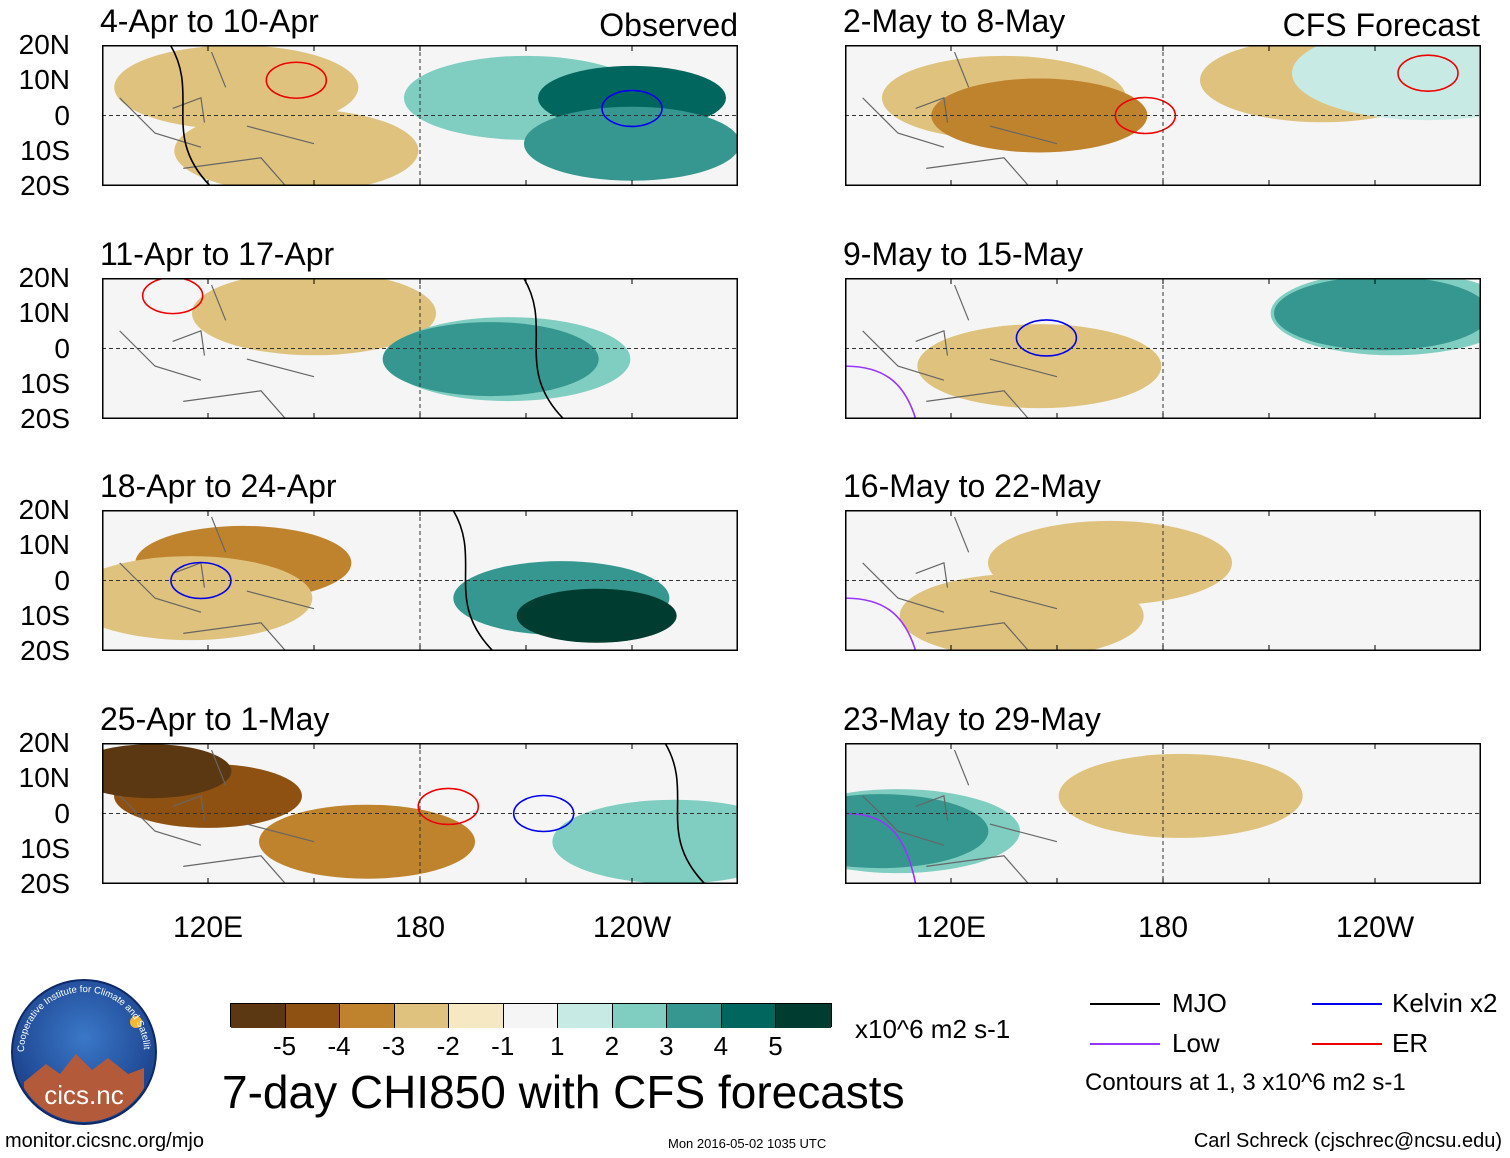 The image size is (1510, 1158). Describe the element at coordinates (1445, 1003) in the screenshot. I see `legend-label-kelvin: Kelvin x2` at that location.